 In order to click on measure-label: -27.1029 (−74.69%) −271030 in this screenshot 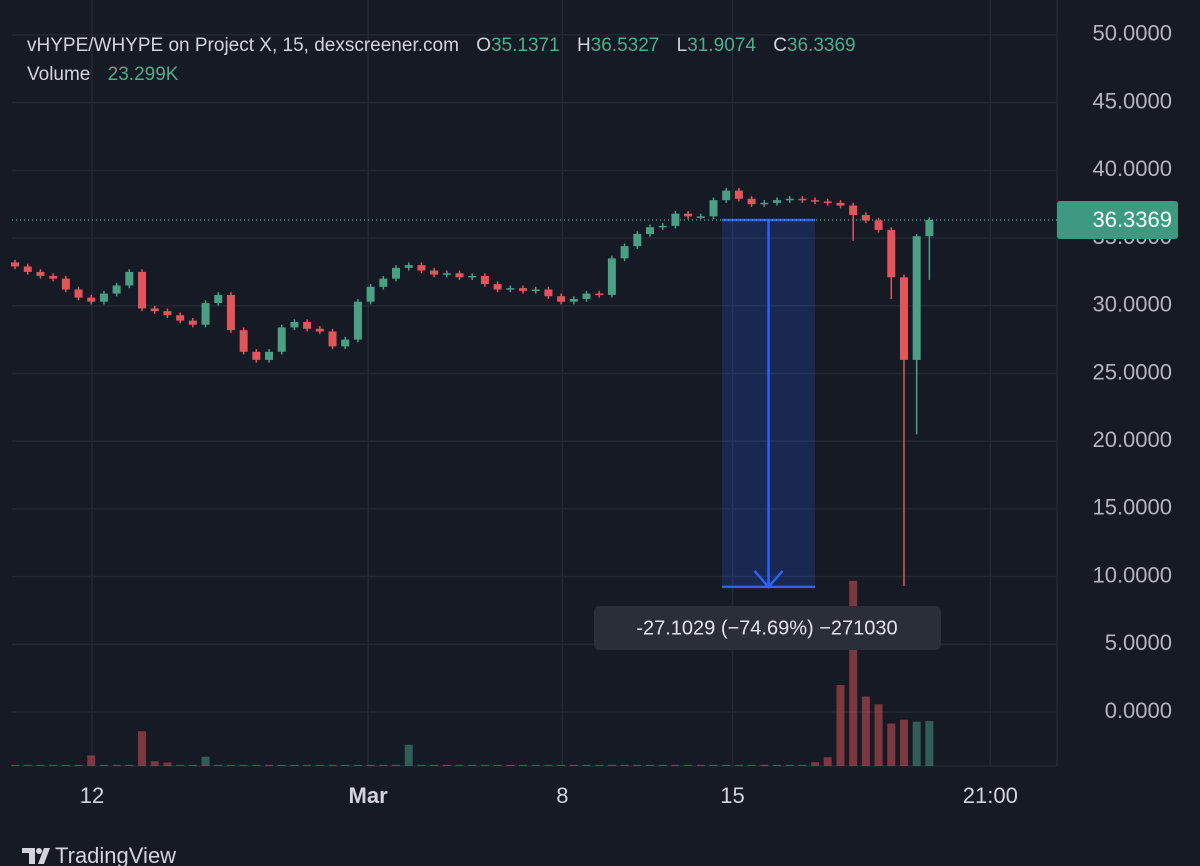, I will do `click(766, 628)`.